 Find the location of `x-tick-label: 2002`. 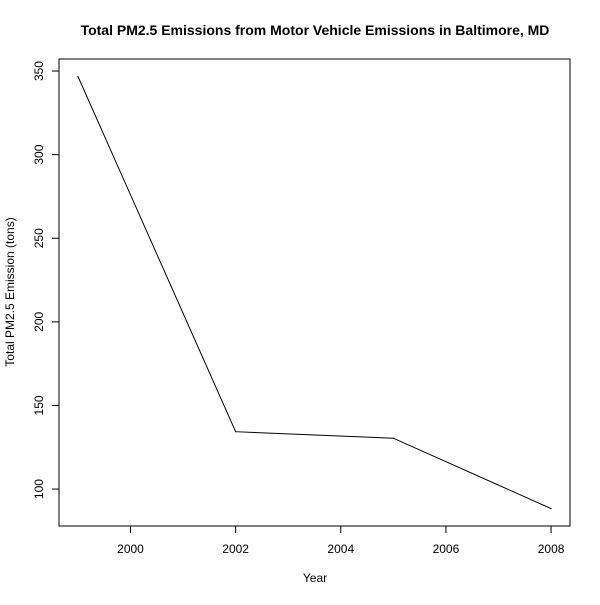

x-tick-label: 2002 is located at coordinates (235, 549).